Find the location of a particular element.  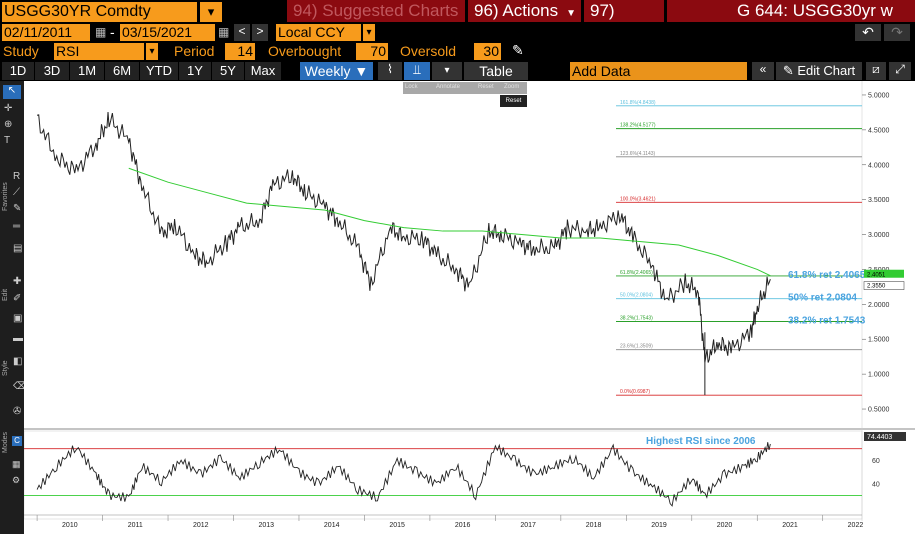

draw-icon: ✚ is located at coordinates (17, 281).